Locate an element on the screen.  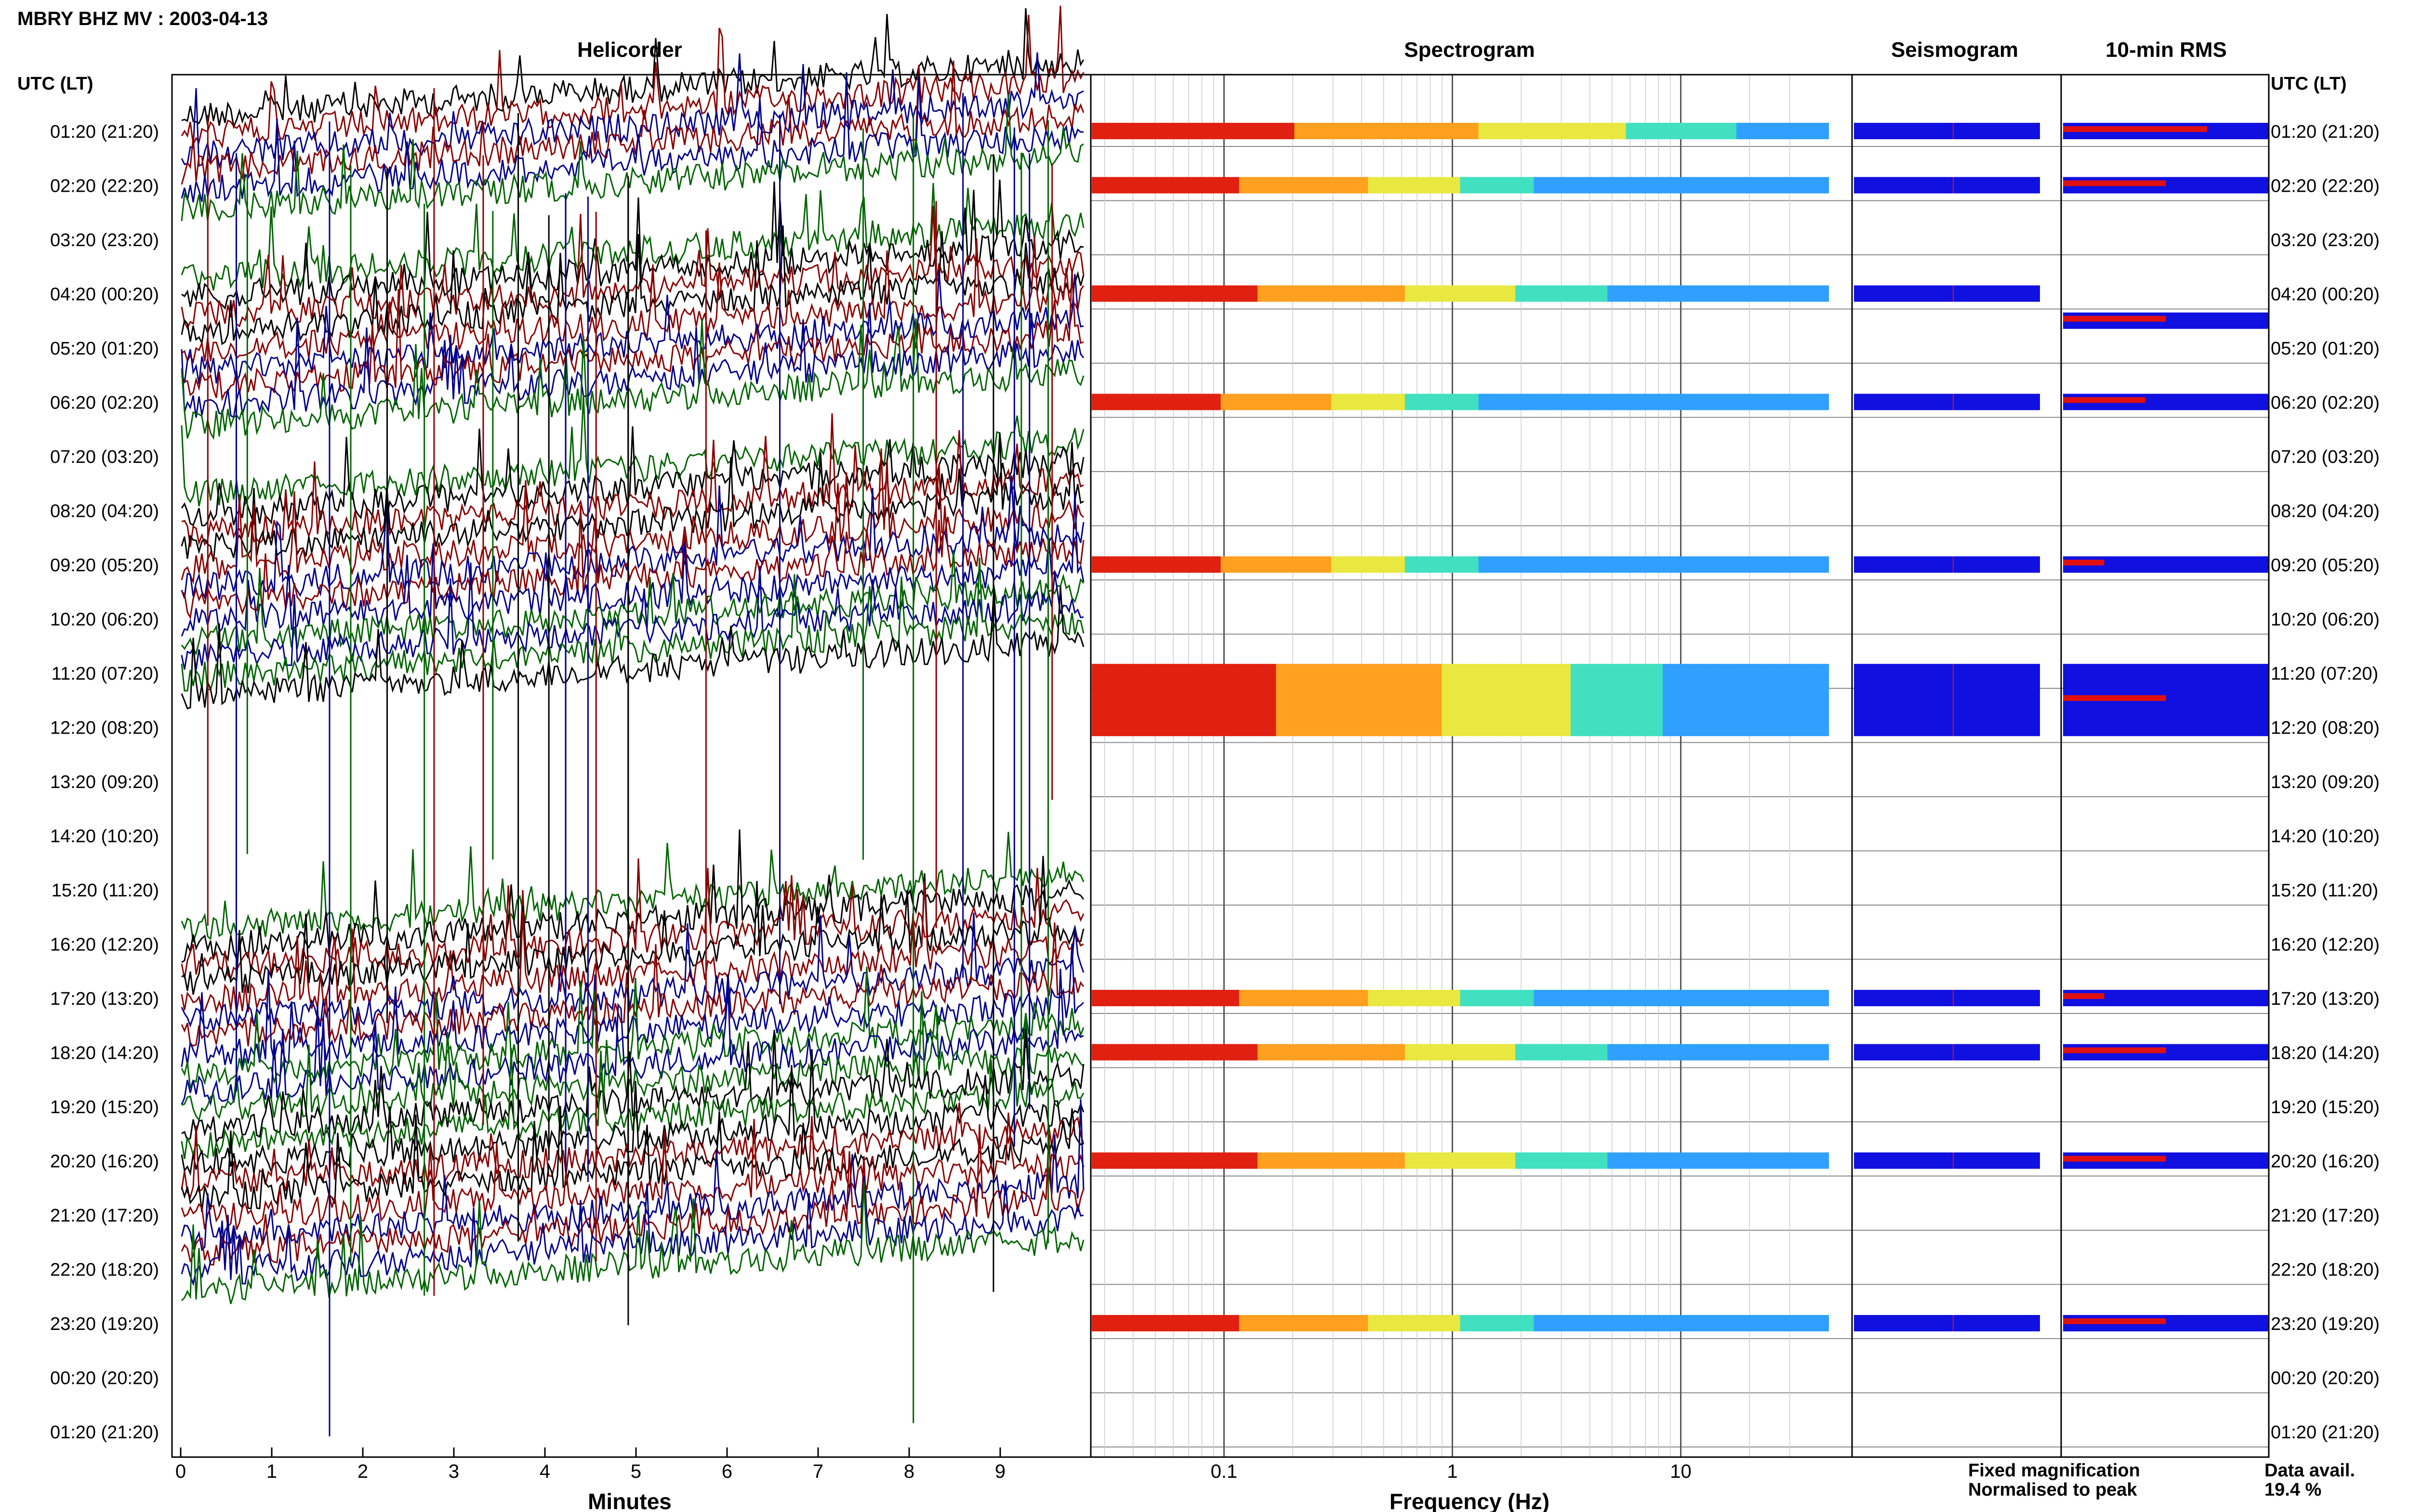
seismogram-title: Seismogram is located at coordinates (1954, 50).